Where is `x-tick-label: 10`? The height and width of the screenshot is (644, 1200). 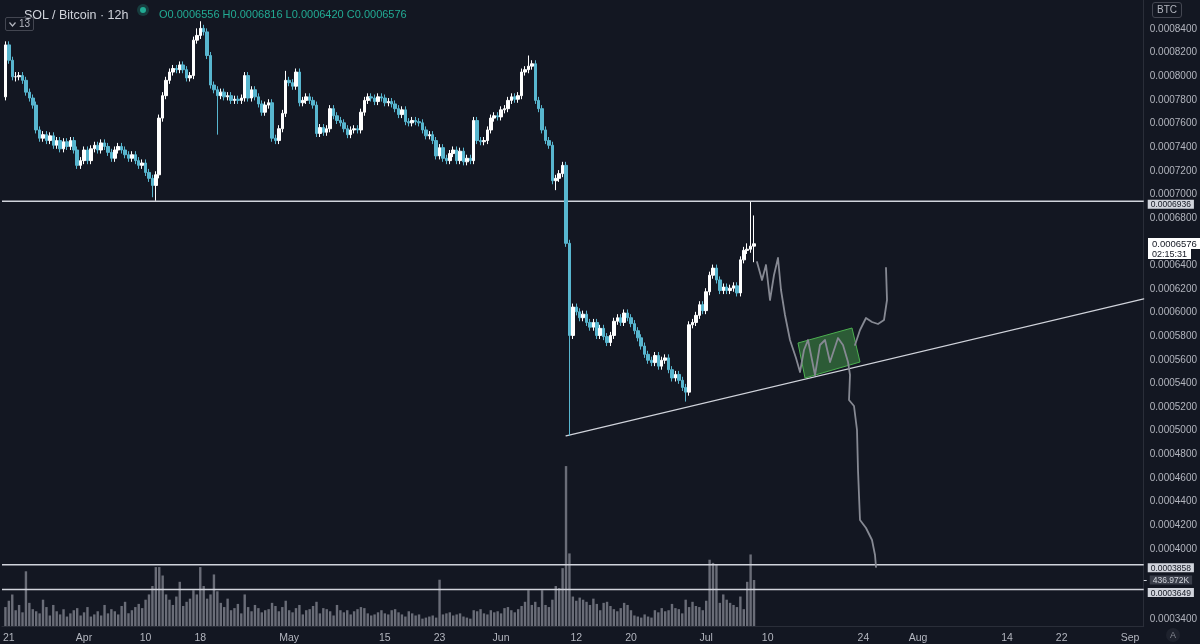
x-tick-label: 10 is located at coordinates (767, 636).